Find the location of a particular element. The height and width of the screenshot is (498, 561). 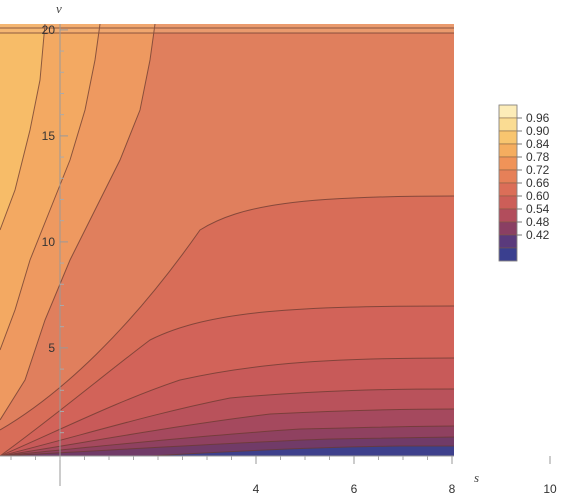

legend-label: 0.90 is located at coordinates (538, 131).